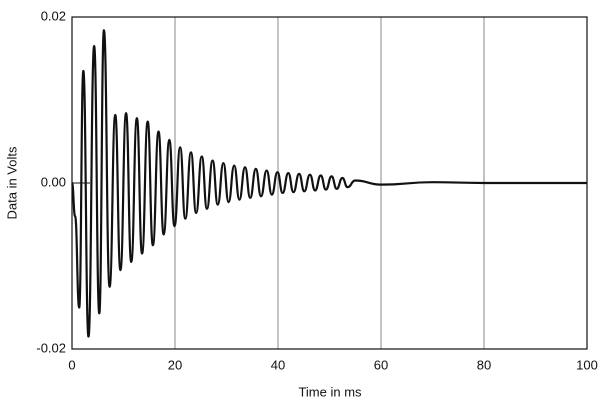 The height and width of the screenshot is (408, 600). I want to click on x-tick-label: 100, so click(587, 364).